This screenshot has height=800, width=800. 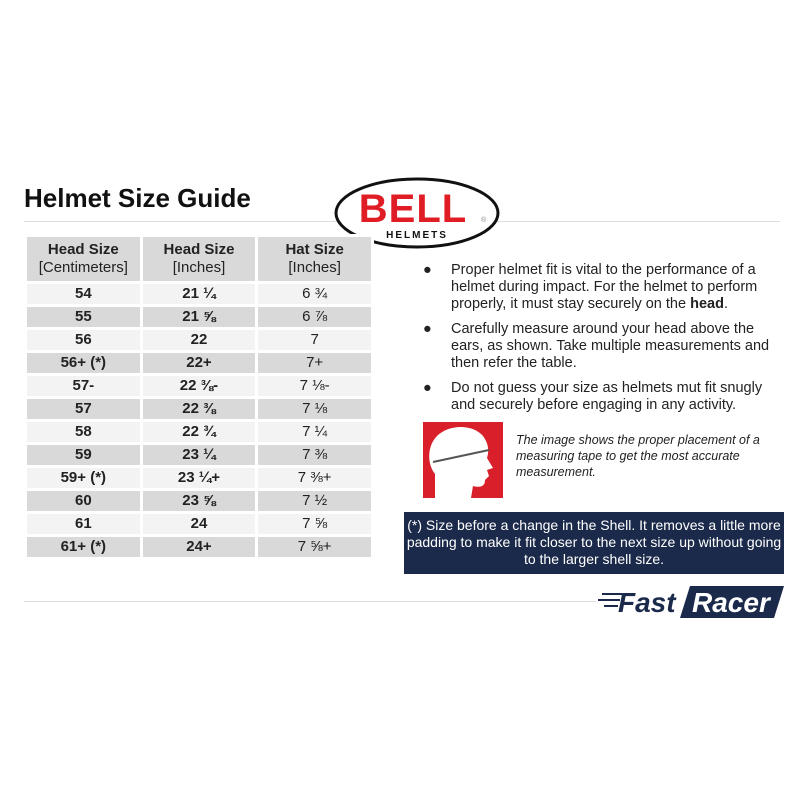 I want to click on table-cell: 56, so click(x=83, y=340).